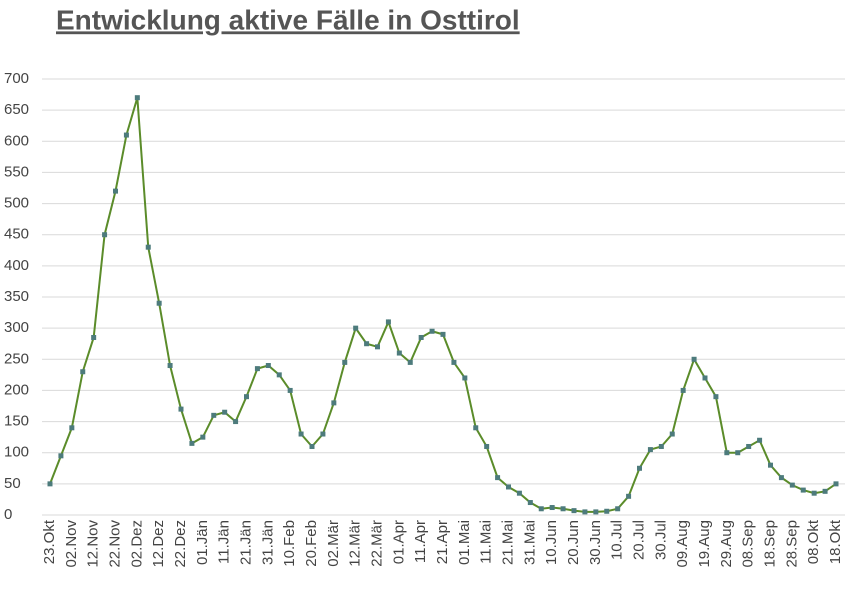  What do you see at coordinates (398, 542) in the screenshot?
I see `x-tick-label: 01.Apr` at bounding box center [398, 542].